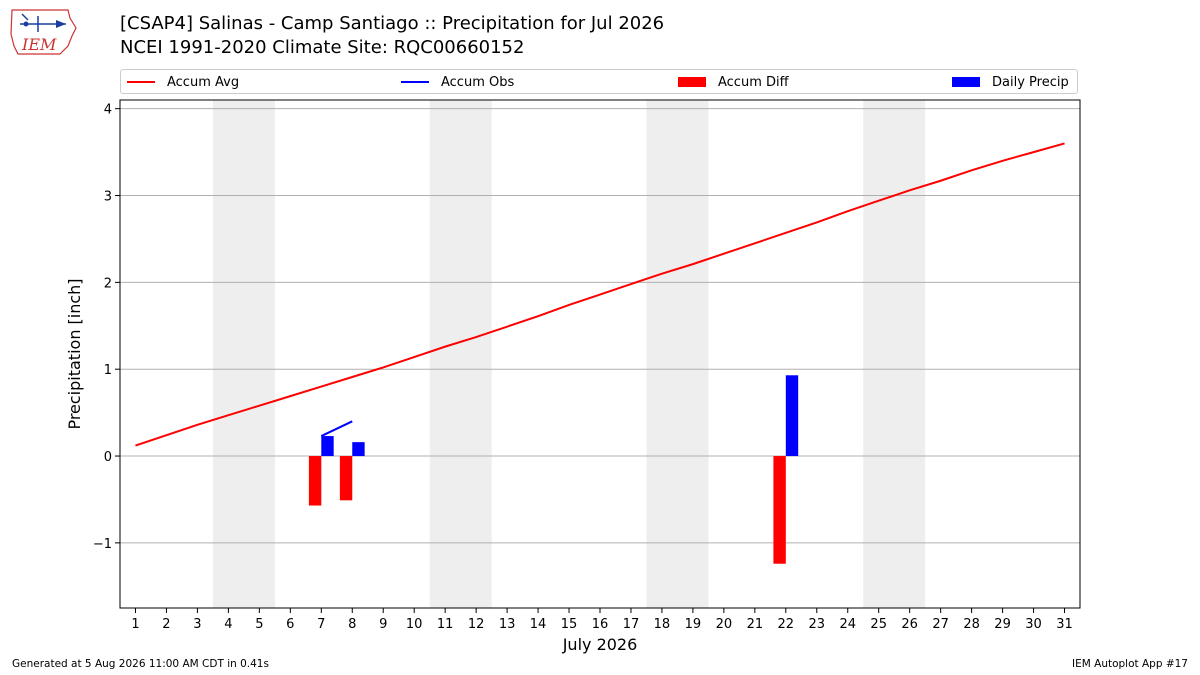 The height and width of the screenshot is (675, 1200). What do you see at coordinates (352, 624) in the screenshot?
I see `x-tick-label-8: 8` at bounding box center [352, 624].